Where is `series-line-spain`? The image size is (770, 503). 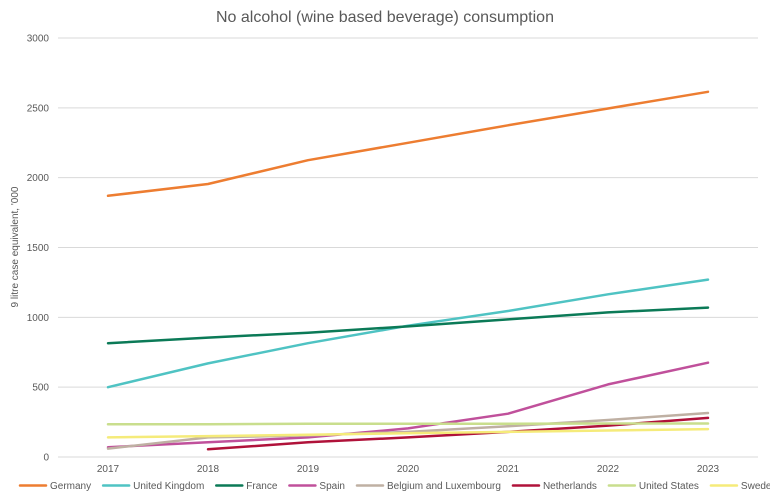
series-line-spain is located at coordinates (408, 405).